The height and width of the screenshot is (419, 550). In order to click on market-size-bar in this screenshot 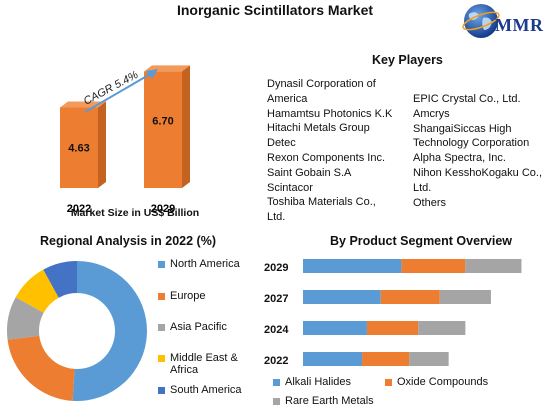, I will do `click(167, 126)`.